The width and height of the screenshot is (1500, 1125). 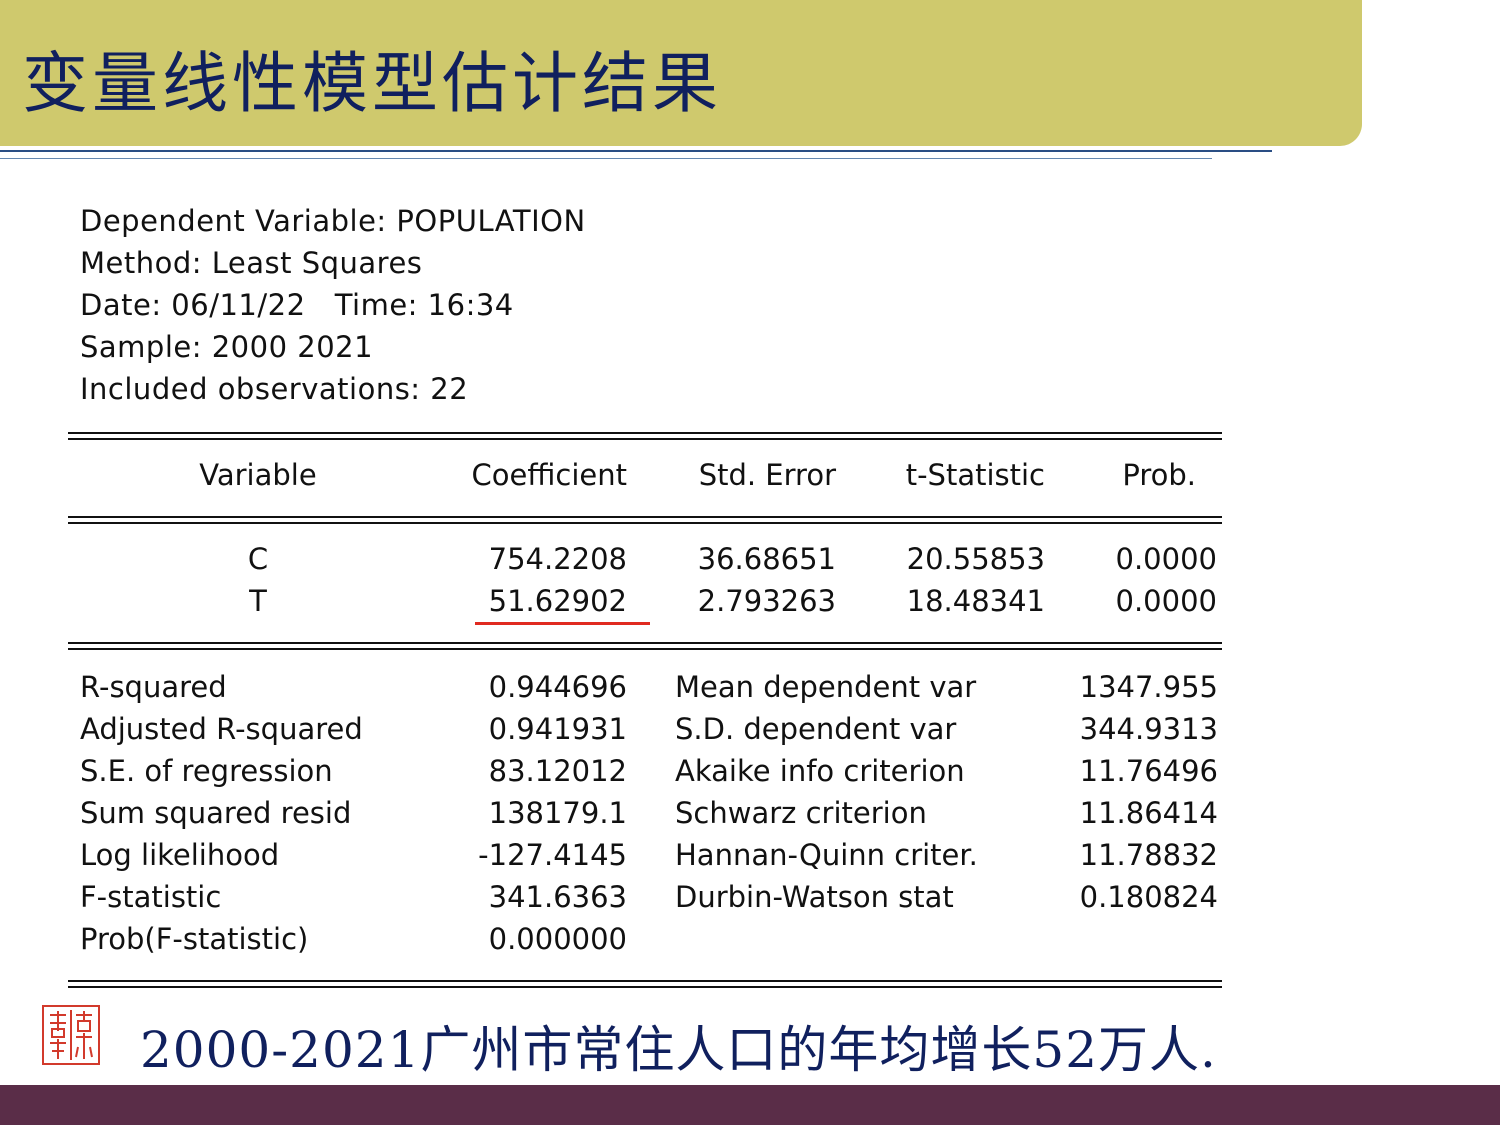 What do you see at coordinates (274, 389) in the screenshot?
I see `included-observations: Included observations: 22` at bounding box center [274, 389].